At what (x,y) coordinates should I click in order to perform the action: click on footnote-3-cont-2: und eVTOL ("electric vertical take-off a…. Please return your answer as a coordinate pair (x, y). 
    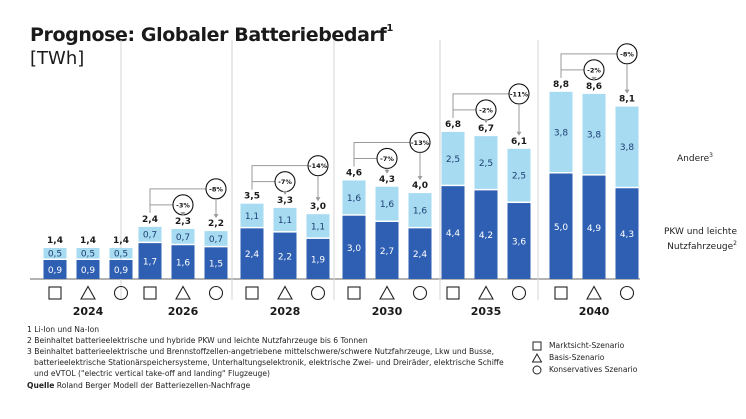
    Looking at the image, I should click on (152, 373).